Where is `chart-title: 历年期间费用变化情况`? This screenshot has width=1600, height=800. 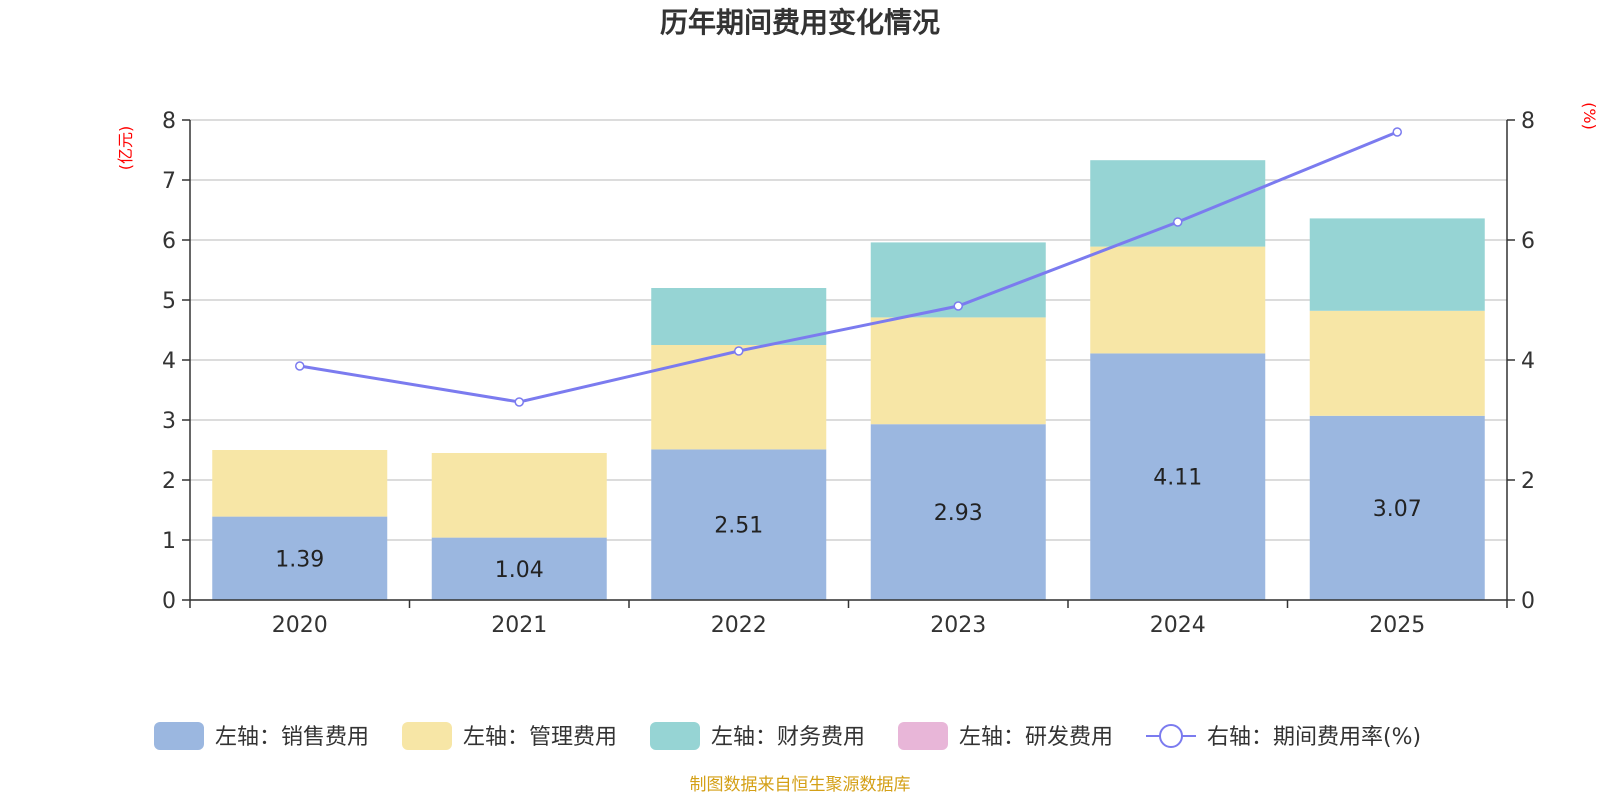 chart-title: 历年期间费用变化情况 is located at coordinates (800, 22).